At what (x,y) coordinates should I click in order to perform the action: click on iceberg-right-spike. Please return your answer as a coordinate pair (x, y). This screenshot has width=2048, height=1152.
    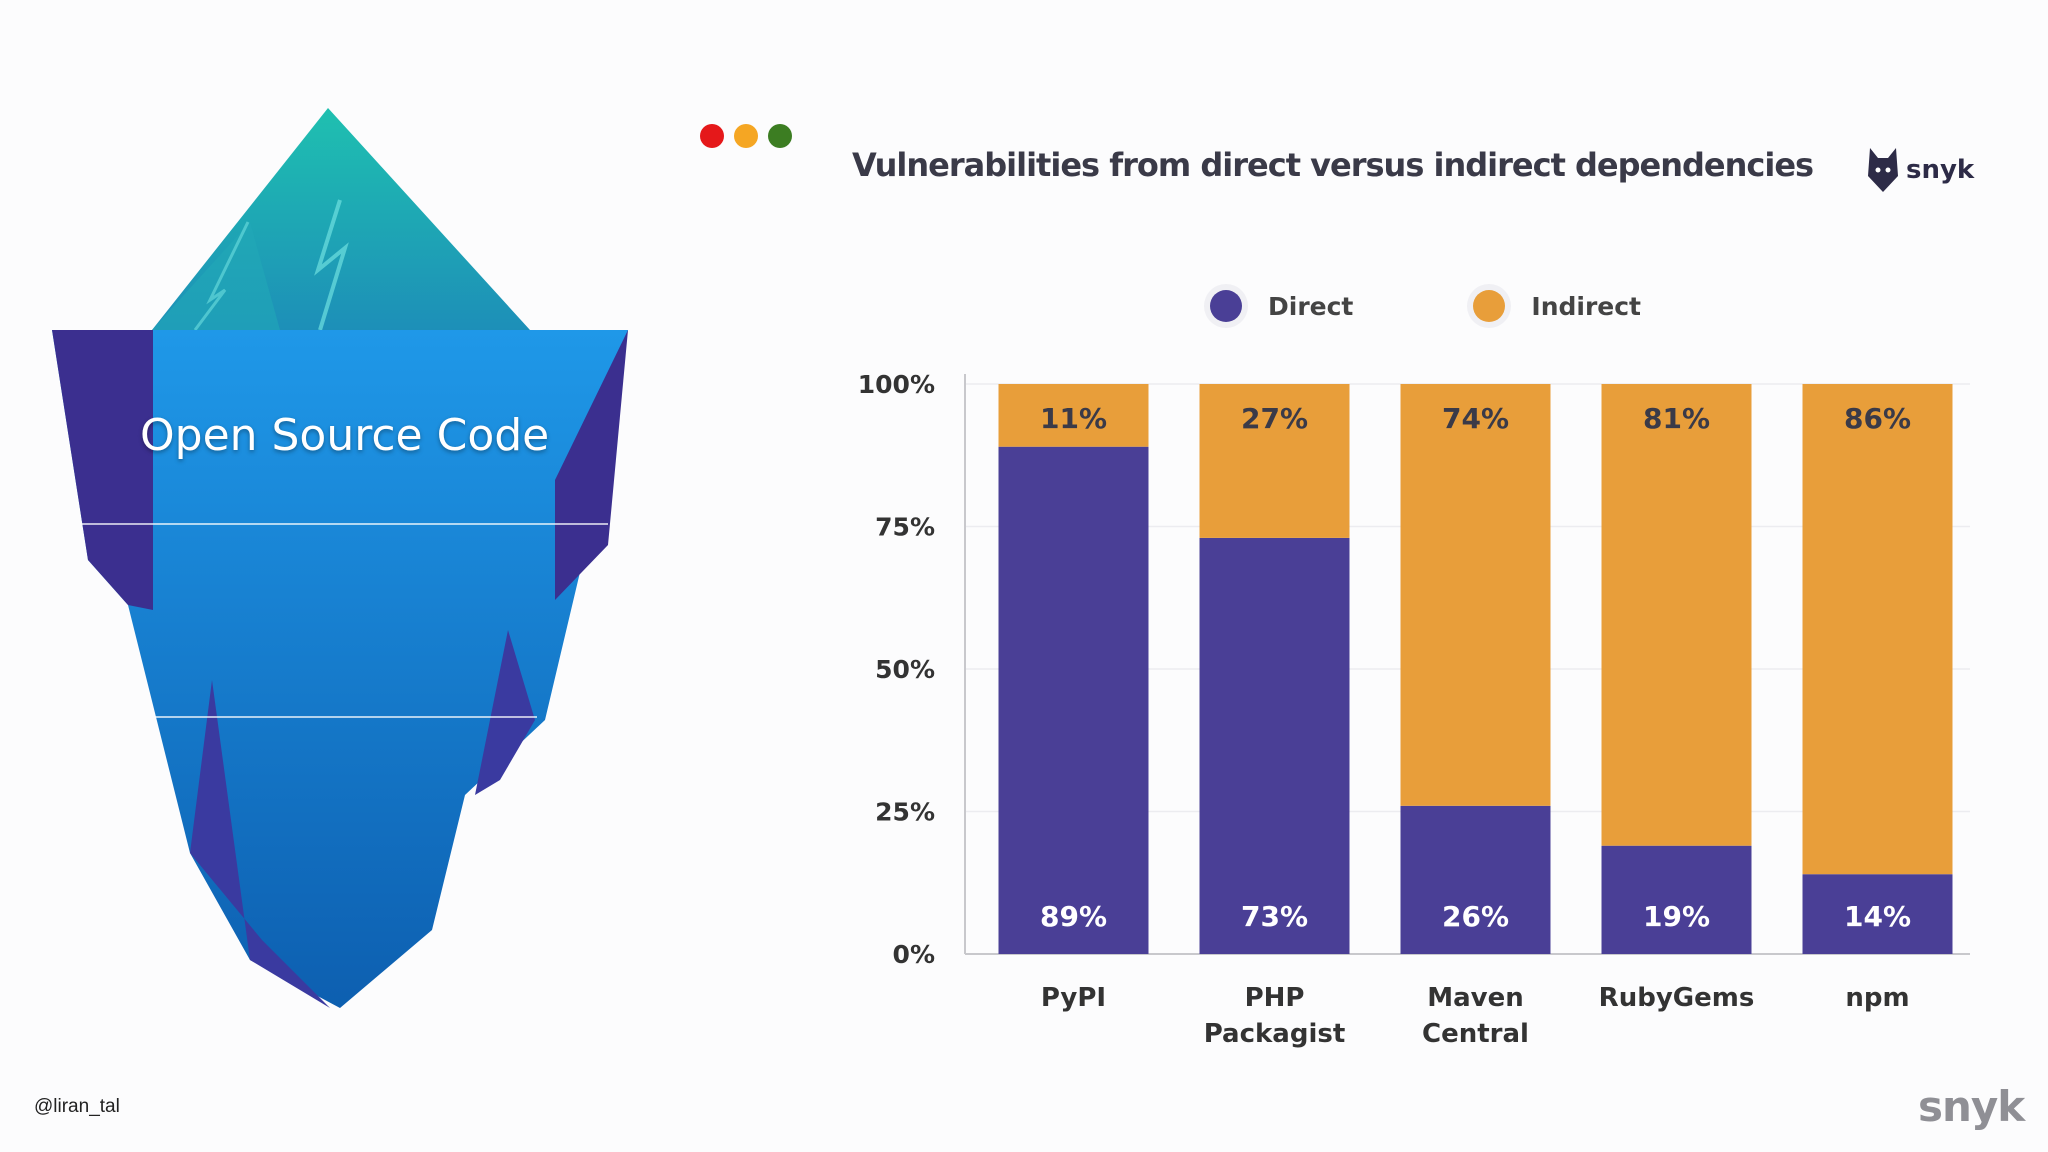
    Looking at the image, I should click on (505, 712).